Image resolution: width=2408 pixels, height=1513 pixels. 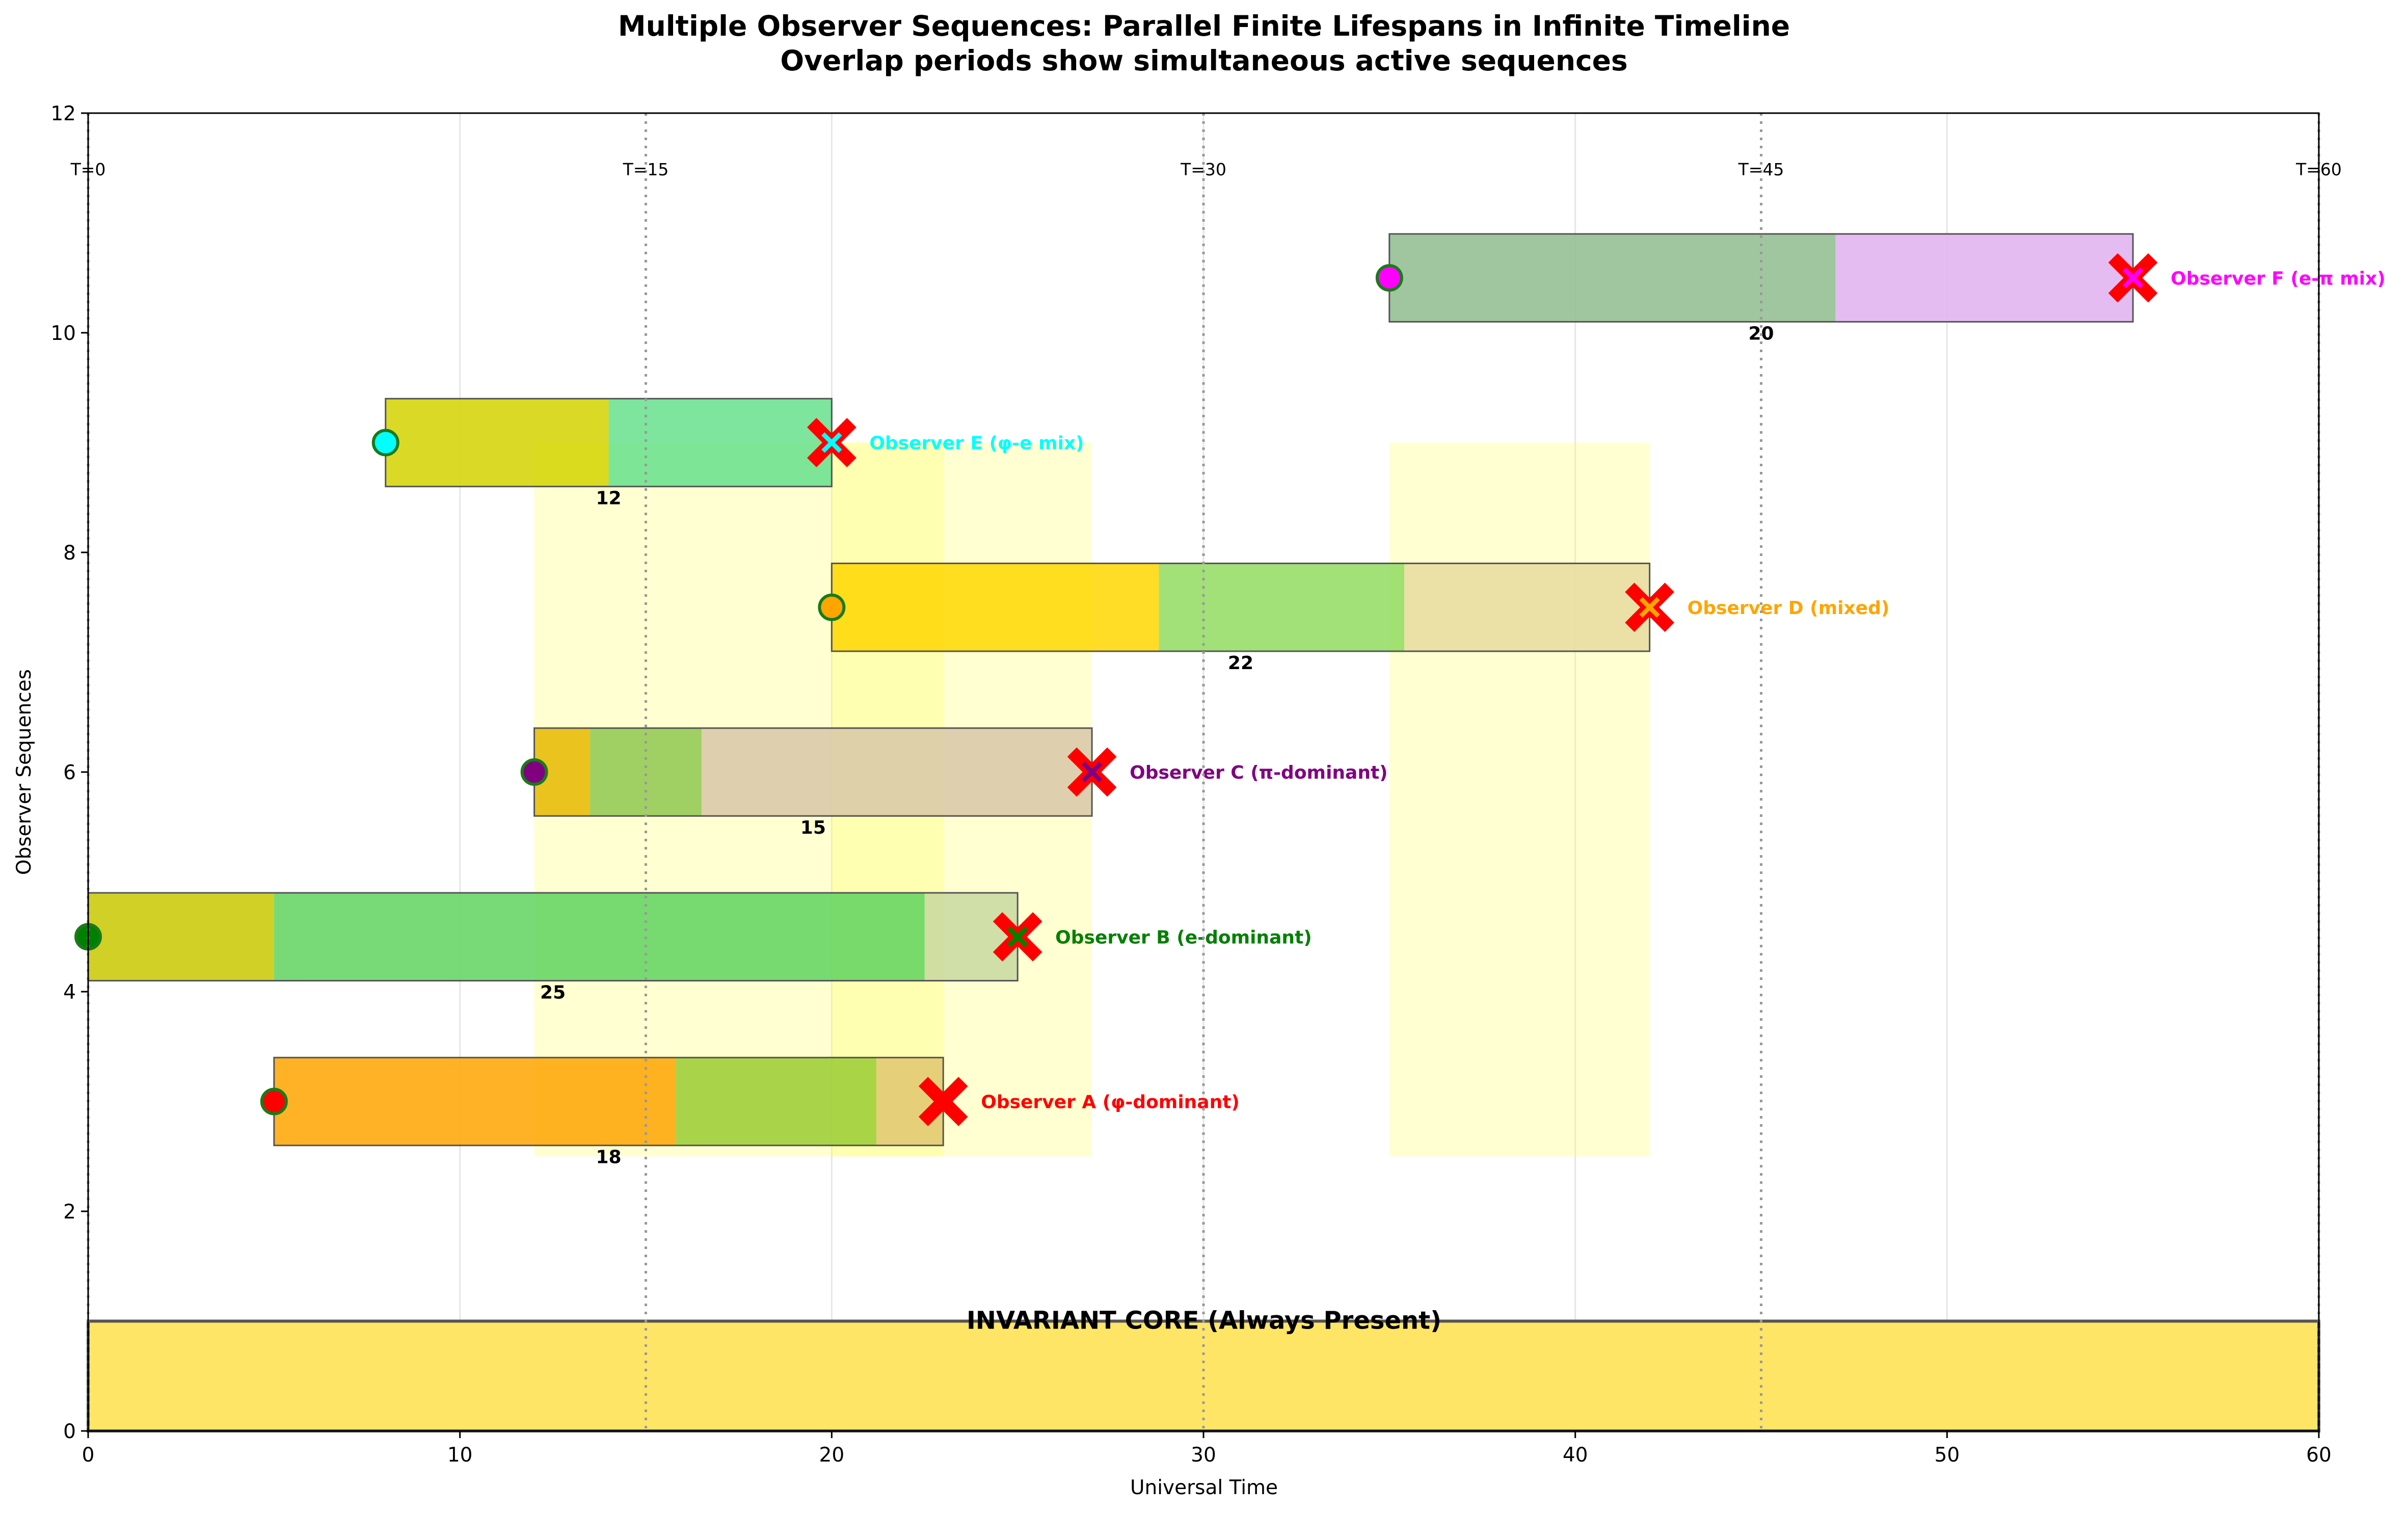 What do you see at coordinates (89, 1455) in the screenshot?
I see `x-tick-label: 0` at bounding box center [89, 1455].